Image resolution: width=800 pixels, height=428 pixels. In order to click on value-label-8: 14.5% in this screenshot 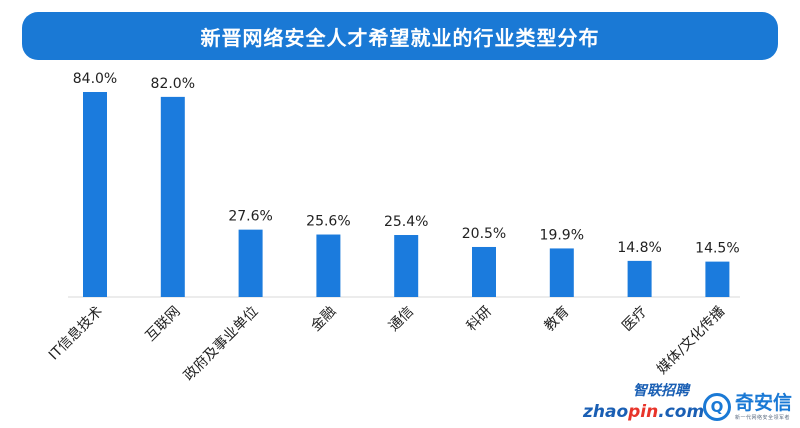, I will do `click(717, 249)`.